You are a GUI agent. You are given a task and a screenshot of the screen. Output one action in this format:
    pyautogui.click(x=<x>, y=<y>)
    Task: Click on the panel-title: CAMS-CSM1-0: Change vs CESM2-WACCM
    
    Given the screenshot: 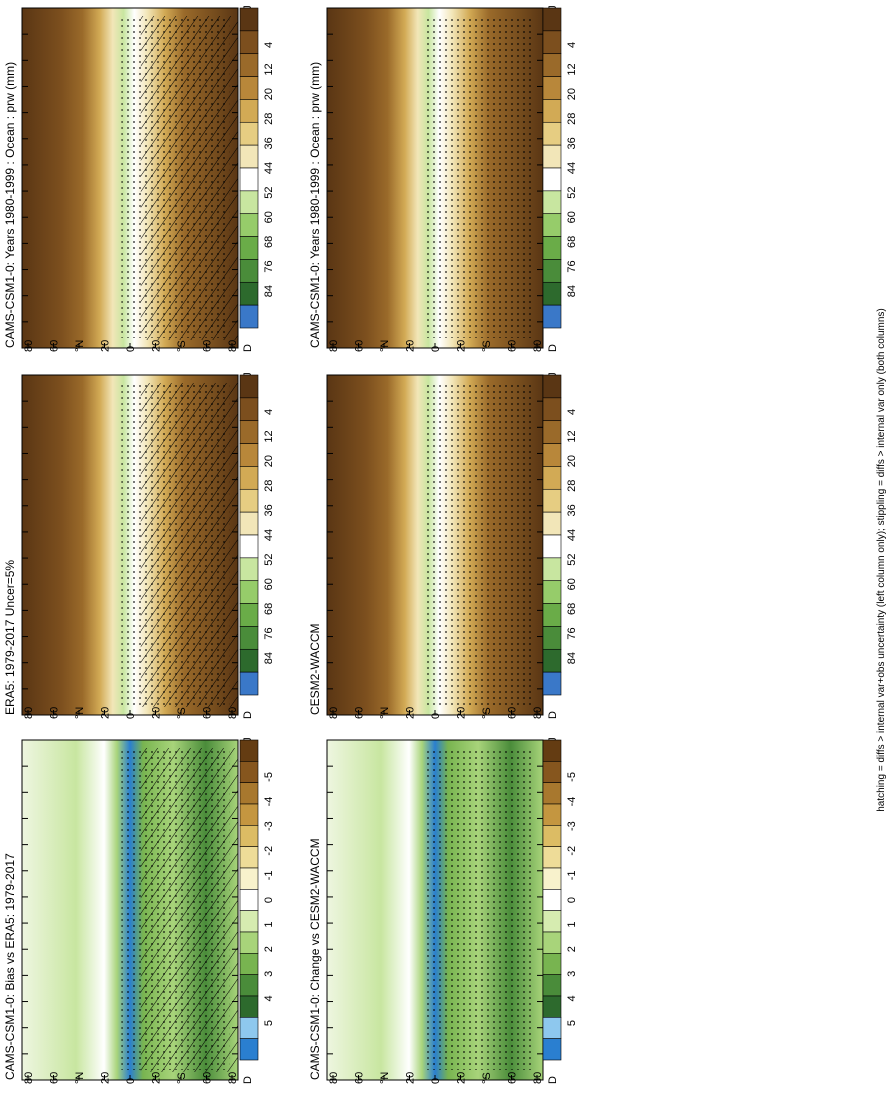 What is the action you would take?
    pyautogui.click(x=315, y=959)
    